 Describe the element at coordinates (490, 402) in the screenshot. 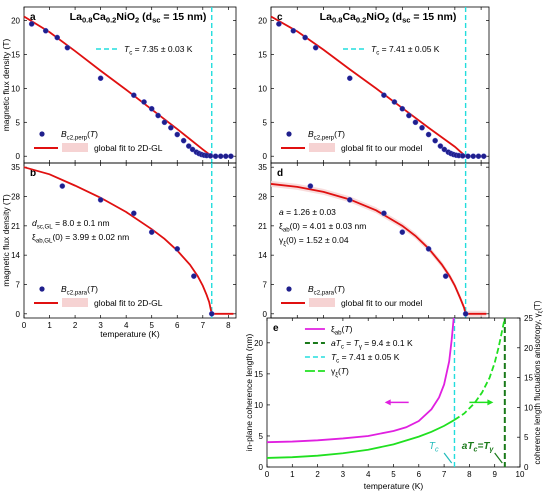

I see `arrow-right-head` at that location.